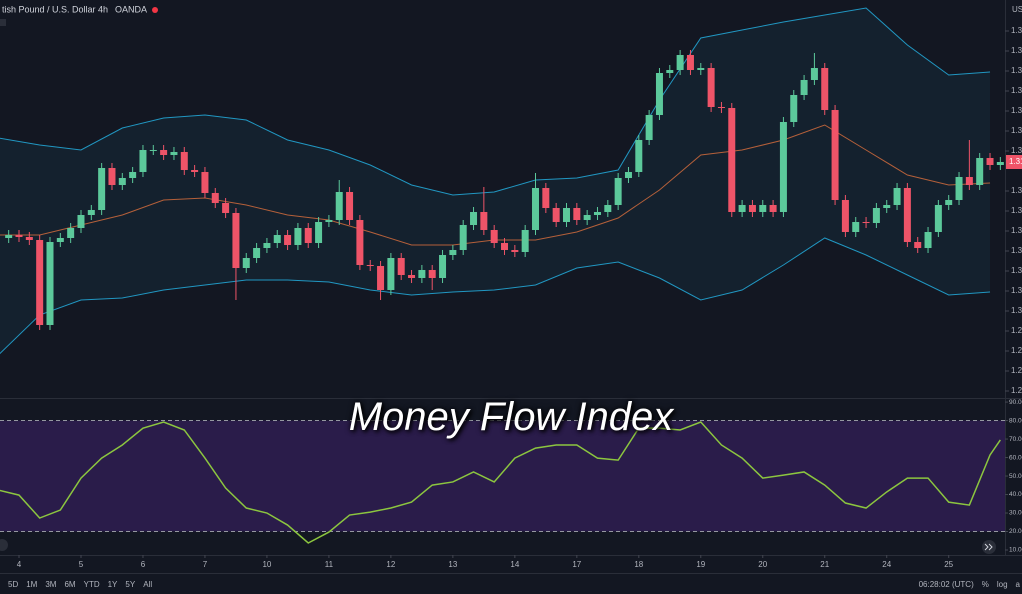 The width and height of the screenshot is (1022, 594). What do you see at coordinates (514, 564) in the screenshot?
I see `x-tick-label: 14` at bounding box center [514, 564].